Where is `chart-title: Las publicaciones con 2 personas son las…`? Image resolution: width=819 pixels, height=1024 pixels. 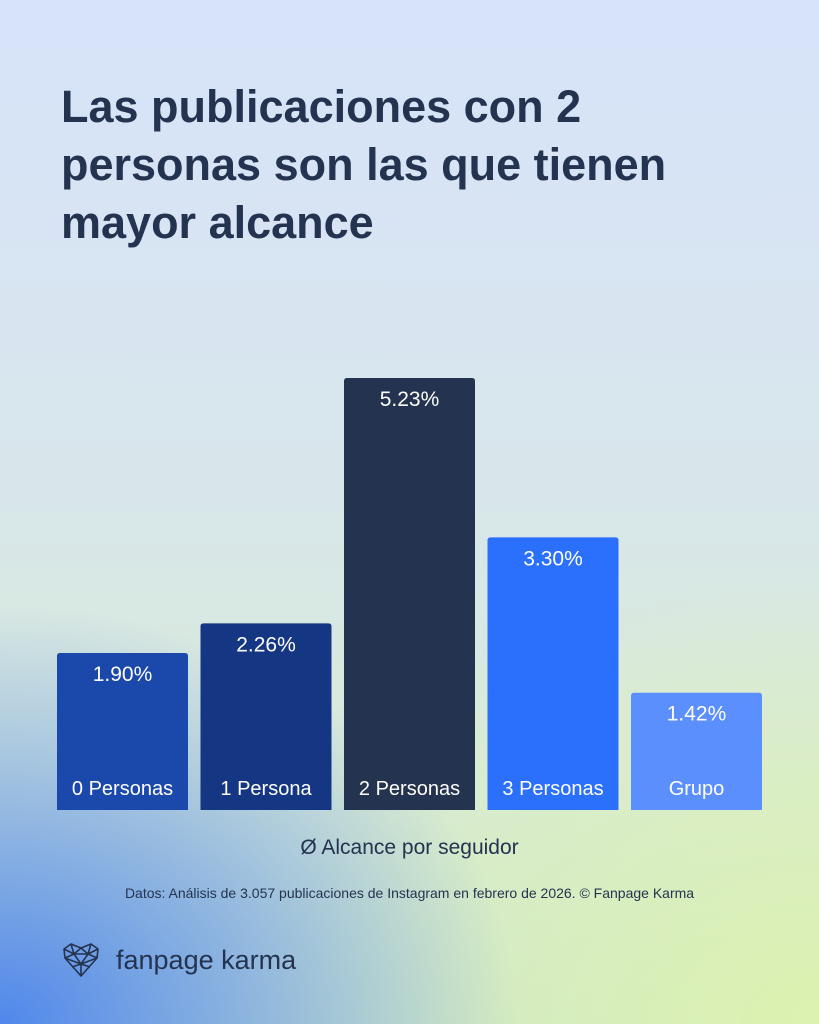 chart-title: Las publicaciones con 2 personas son las… is located at coordinates (364, 164).